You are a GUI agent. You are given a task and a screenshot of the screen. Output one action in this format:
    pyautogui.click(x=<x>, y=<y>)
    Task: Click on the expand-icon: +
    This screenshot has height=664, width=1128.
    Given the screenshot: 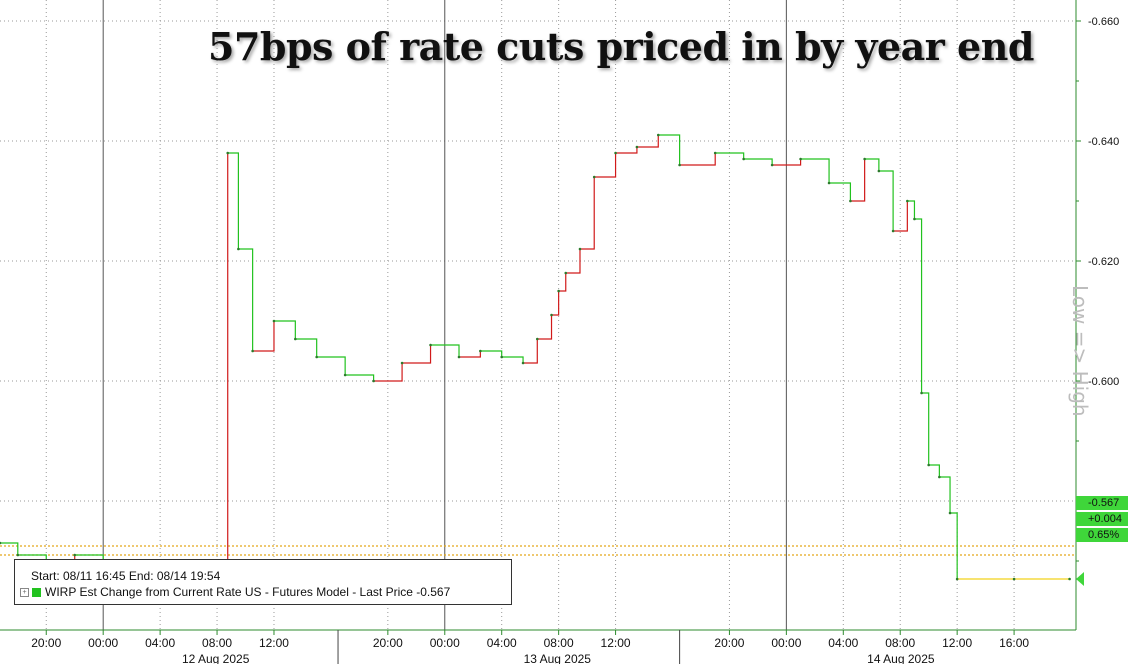 What is the action you would take?
    pyautogui.click(x=24, y=592)
    